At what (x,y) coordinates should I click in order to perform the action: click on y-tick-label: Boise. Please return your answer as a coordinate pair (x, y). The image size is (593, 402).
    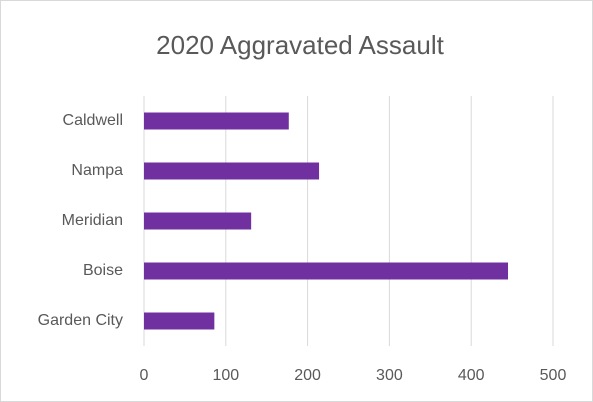
    Looking at the image, I should click on (103, 270).